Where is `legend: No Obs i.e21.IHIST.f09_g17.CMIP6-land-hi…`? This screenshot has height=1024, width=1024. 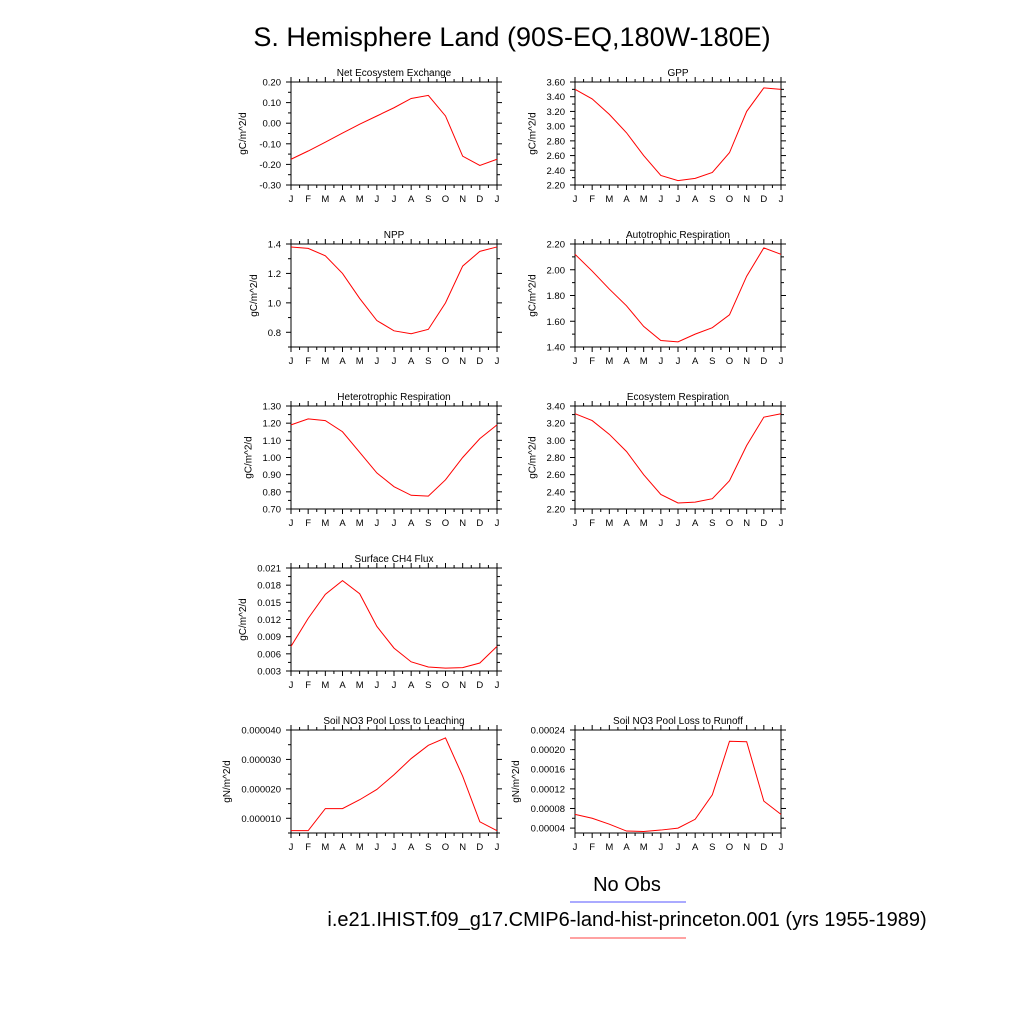
legend: No Obs i.e21.IHIST.f09_g17.CMIP6-land-hi… is located at coordinates (627, 906).